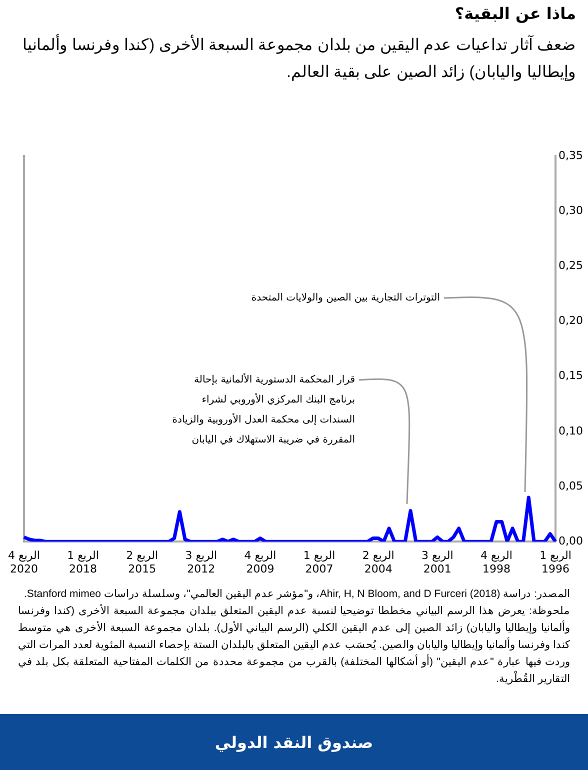  What do you see at coordinates (294, 645) in the screenshot?
I see `text: ملحوظة: يعرض هذا الرسم البياني مخططا توضيحيا لنسبة عدم اليقين المتعلق ببلدان مجموعة السبعة الأخرى (كندا وفرنسا وألمانيا وإيطاليا واليابان) زائد الصين إلى عدم اليقين الكلي (الرسم البياني الأول). بلدان مجموعة السبعة الأخرى هي متوسط كندا وفرنسا وألمانيا وإيطاليا واليابان والصين. يُحسَب عدم اليقين المتعلق بالبلدان الستة بإحصاء النسبة المئوية لعدد المرات التي وردت فيها عبارة "عدم اليقين" (أو أشكالها المختلفة) بالقرب من مجموعة محددة من الكلمات المفتاحية المتعلقة بكل بلد في التقارير القُطْرية.` at bounding box center [294, 645].